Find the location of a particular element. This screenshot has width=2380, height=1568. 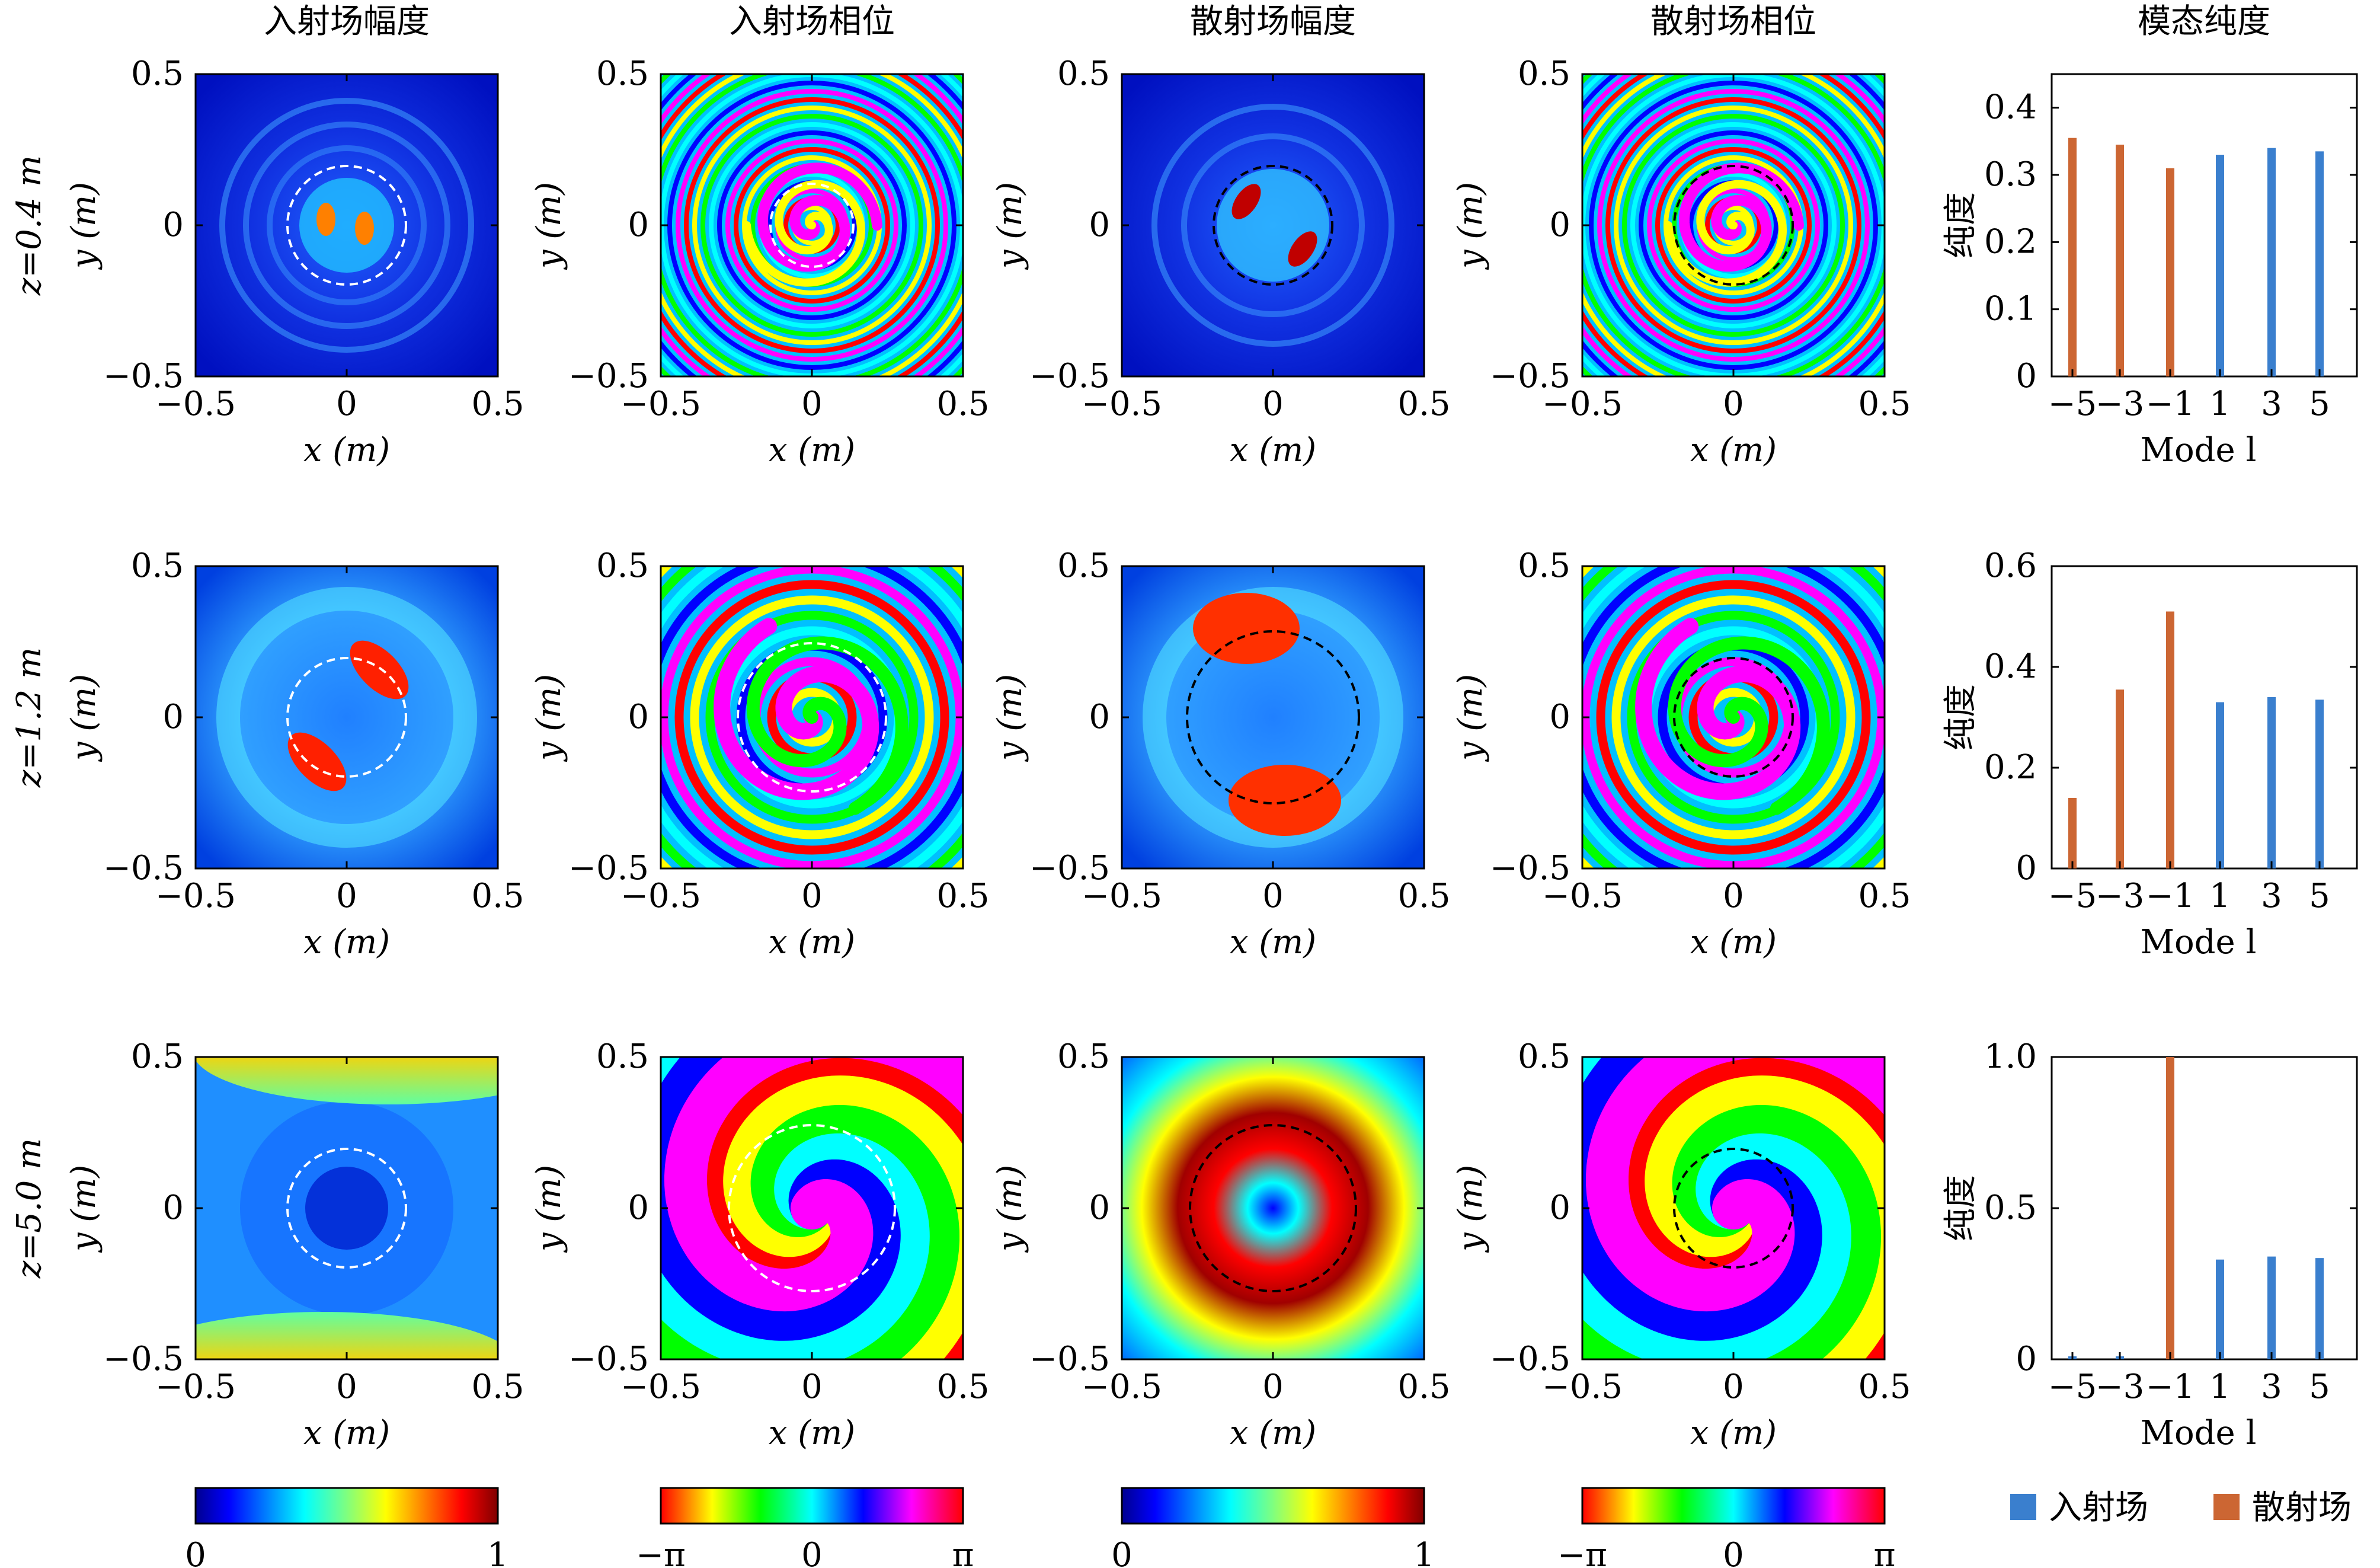

field-bg is located at coordinates (347, 717).